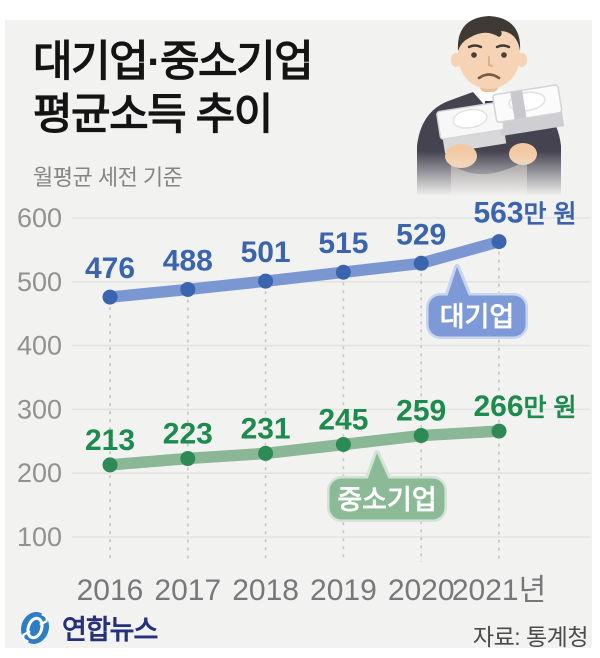 This screenshot has height=658, width=600. What do you see at coordinates (266, 428) in the screenshot?
I see `value-label-sme: 231` at bounding box center [266, 428].